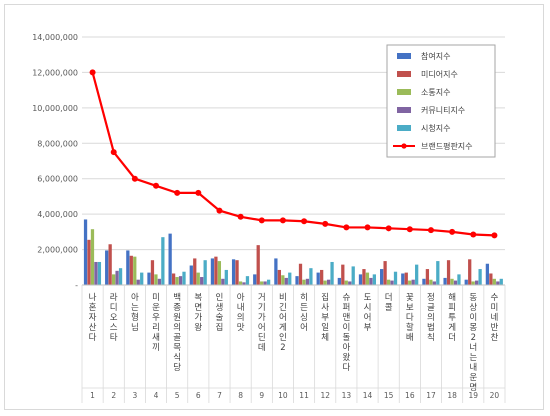 This screenshot has height=416, width=550. I want to click on y-tick-label: 4,000,000, so click(57, 214).